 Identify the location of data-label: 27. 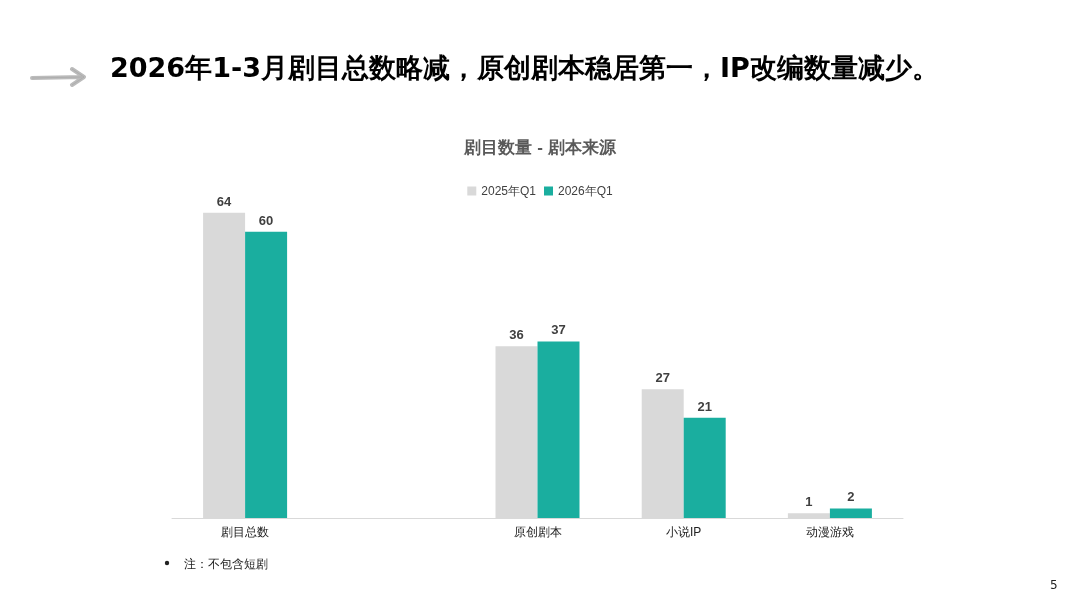
(662, 378).